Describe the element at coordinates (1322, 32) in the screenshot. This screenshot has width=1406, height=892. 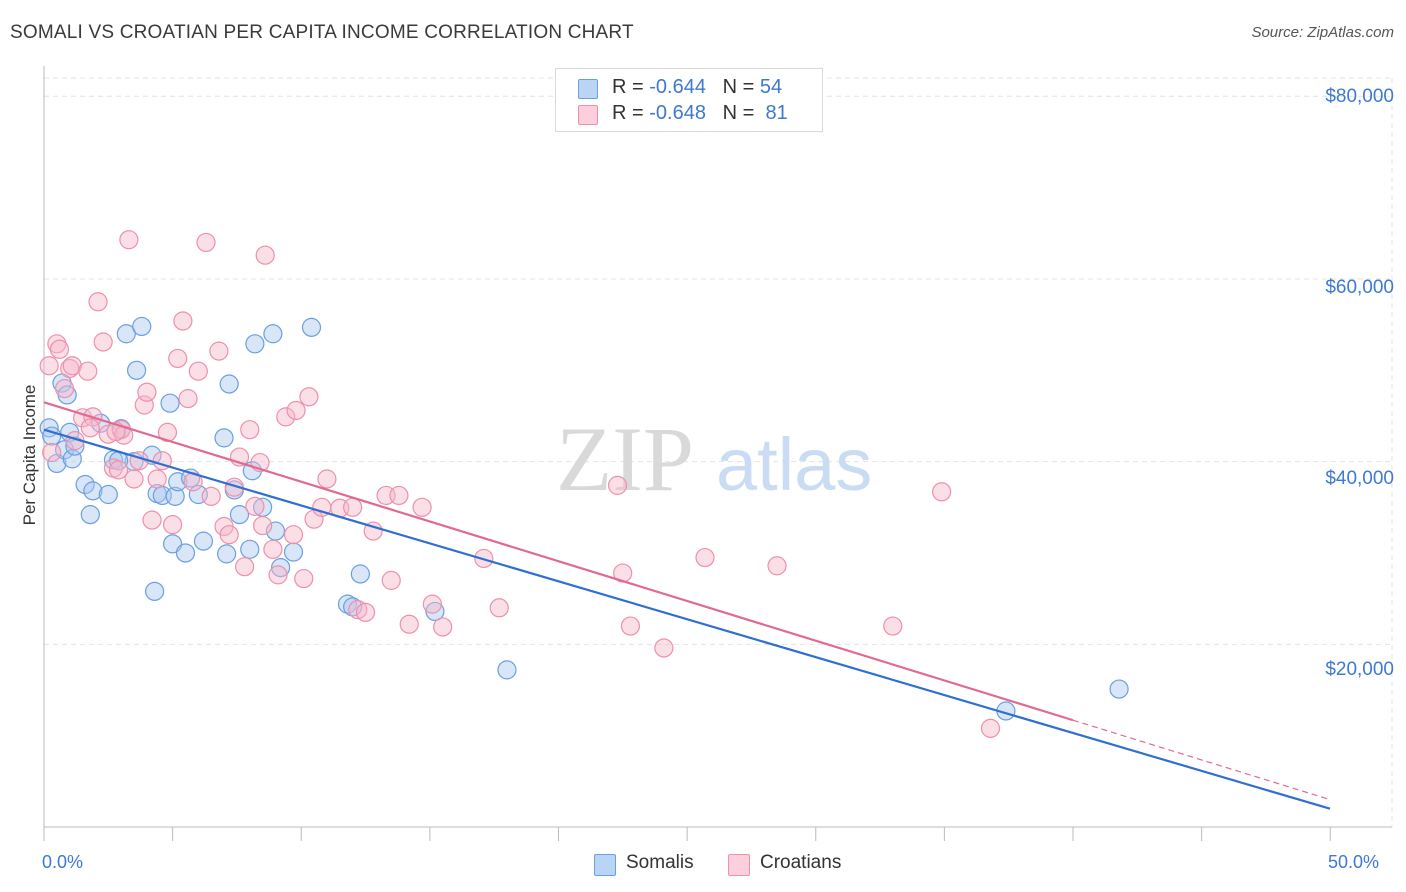
I see `source-label: Source: ZipAtlas.com` at that location.